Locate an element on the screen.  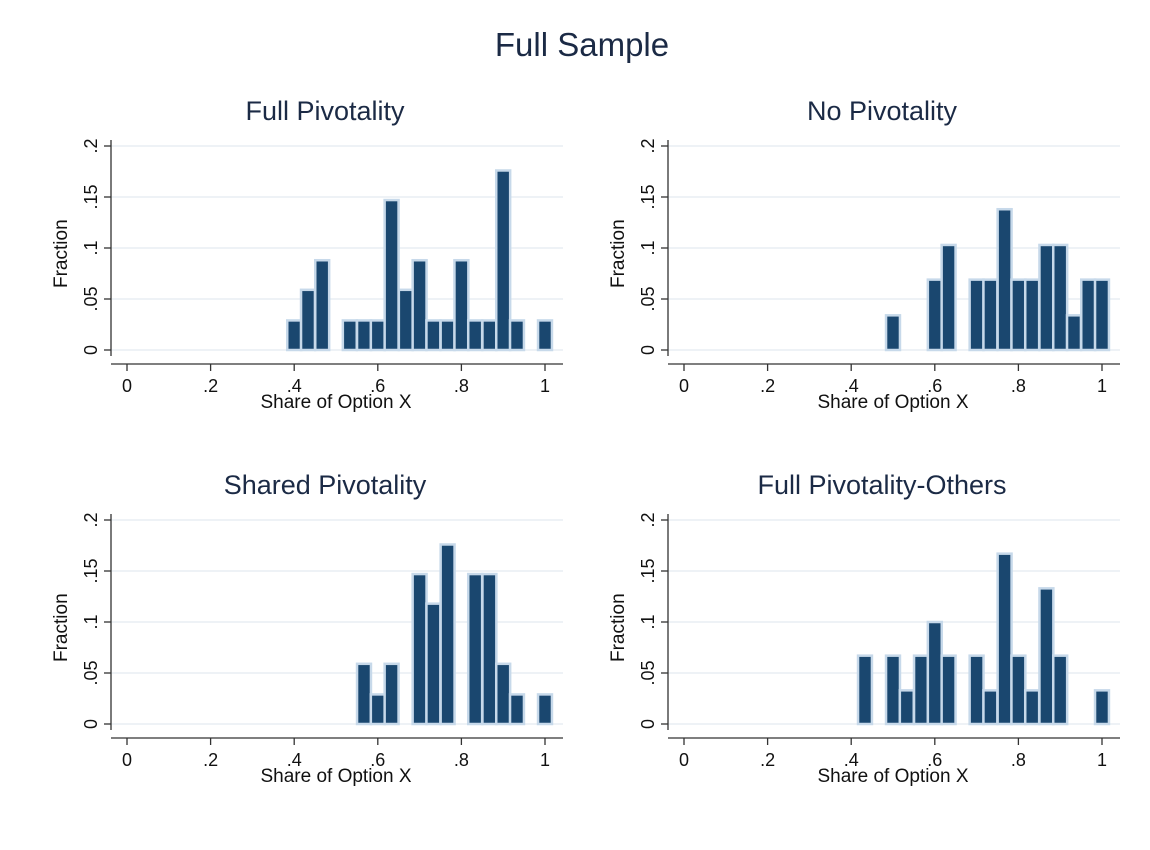
panel-title: Full Pivotality-Others is located at coordinates (882, 485).